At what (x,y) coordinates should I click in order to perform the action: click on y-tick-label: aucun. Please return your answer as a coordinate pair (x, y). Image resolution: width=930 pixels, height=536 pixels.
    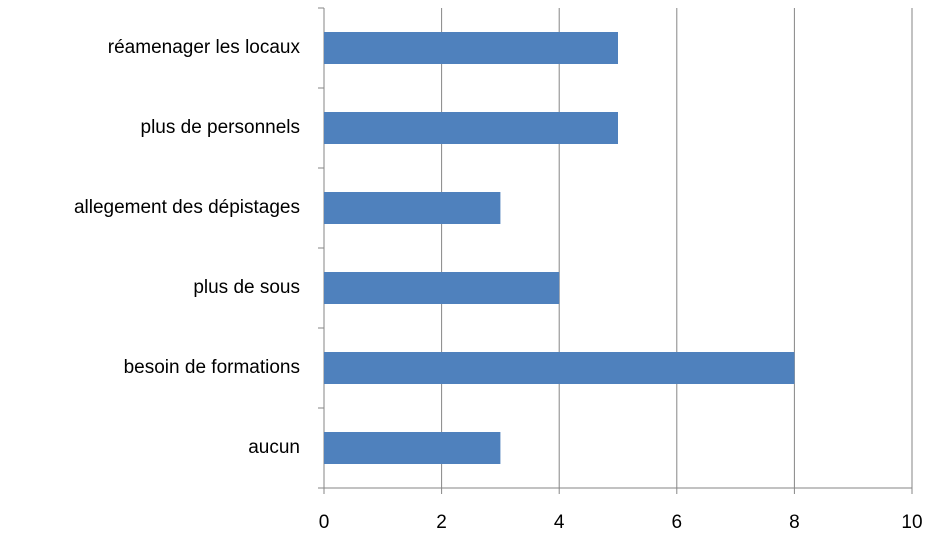
    Looking at the image, I should click on (274, 447).